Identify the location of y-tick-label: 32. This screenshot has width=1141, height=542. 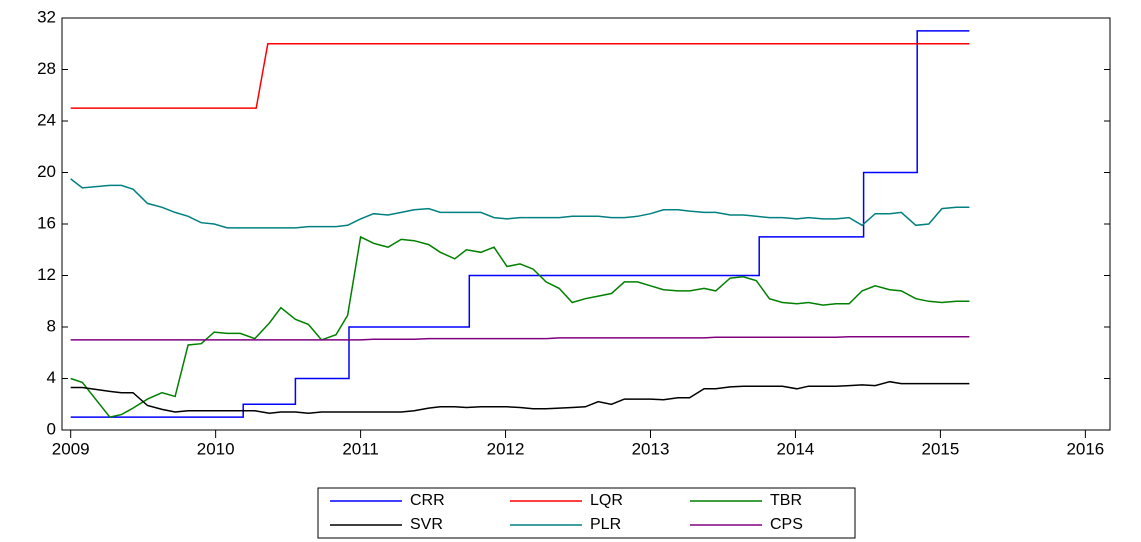
(46, 16).